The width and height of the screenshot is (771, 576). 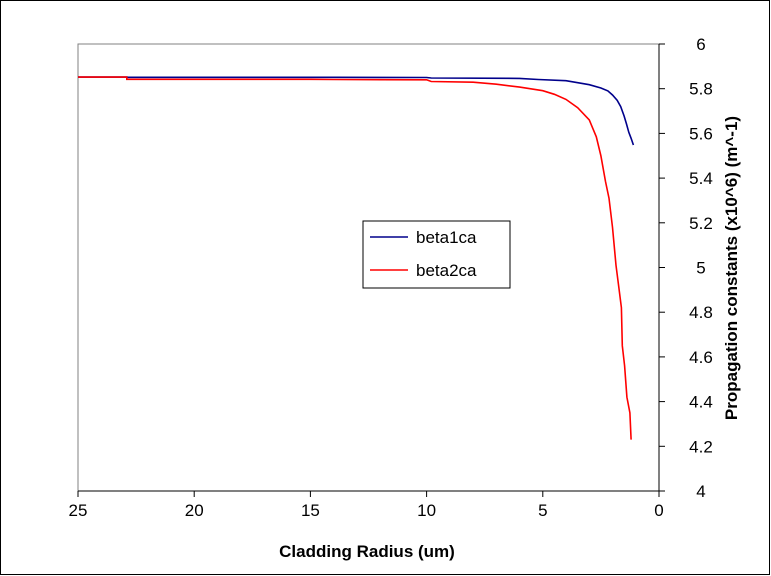 I want to click on y-tick-label: 5.2, so click(x=701, y=223).